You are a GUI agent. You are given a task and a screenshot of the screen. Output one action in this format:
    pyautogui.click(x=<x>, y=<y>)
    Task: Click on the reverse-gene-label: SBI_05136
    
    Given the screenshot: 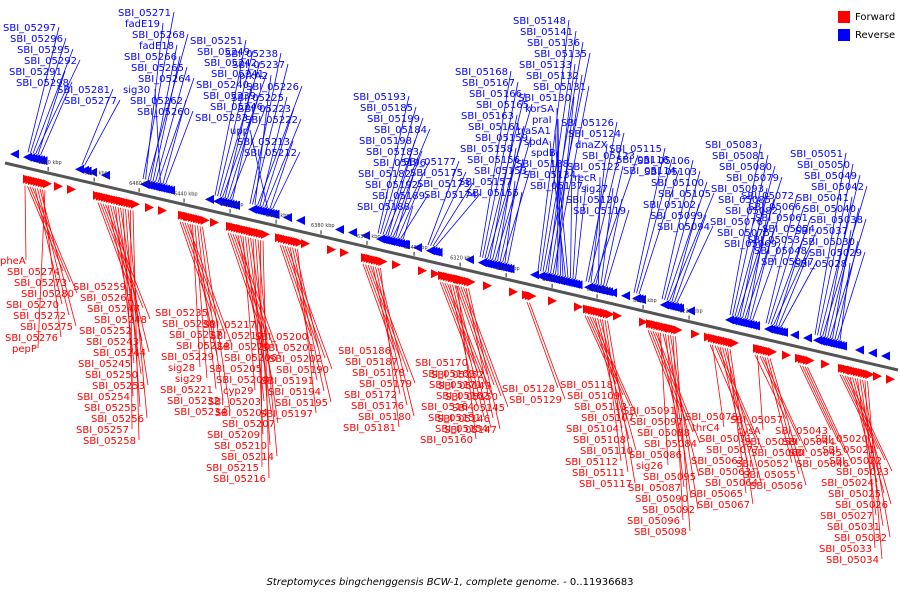 What is the action you would take?
    pyautogui.click(x=553, y=43)
    